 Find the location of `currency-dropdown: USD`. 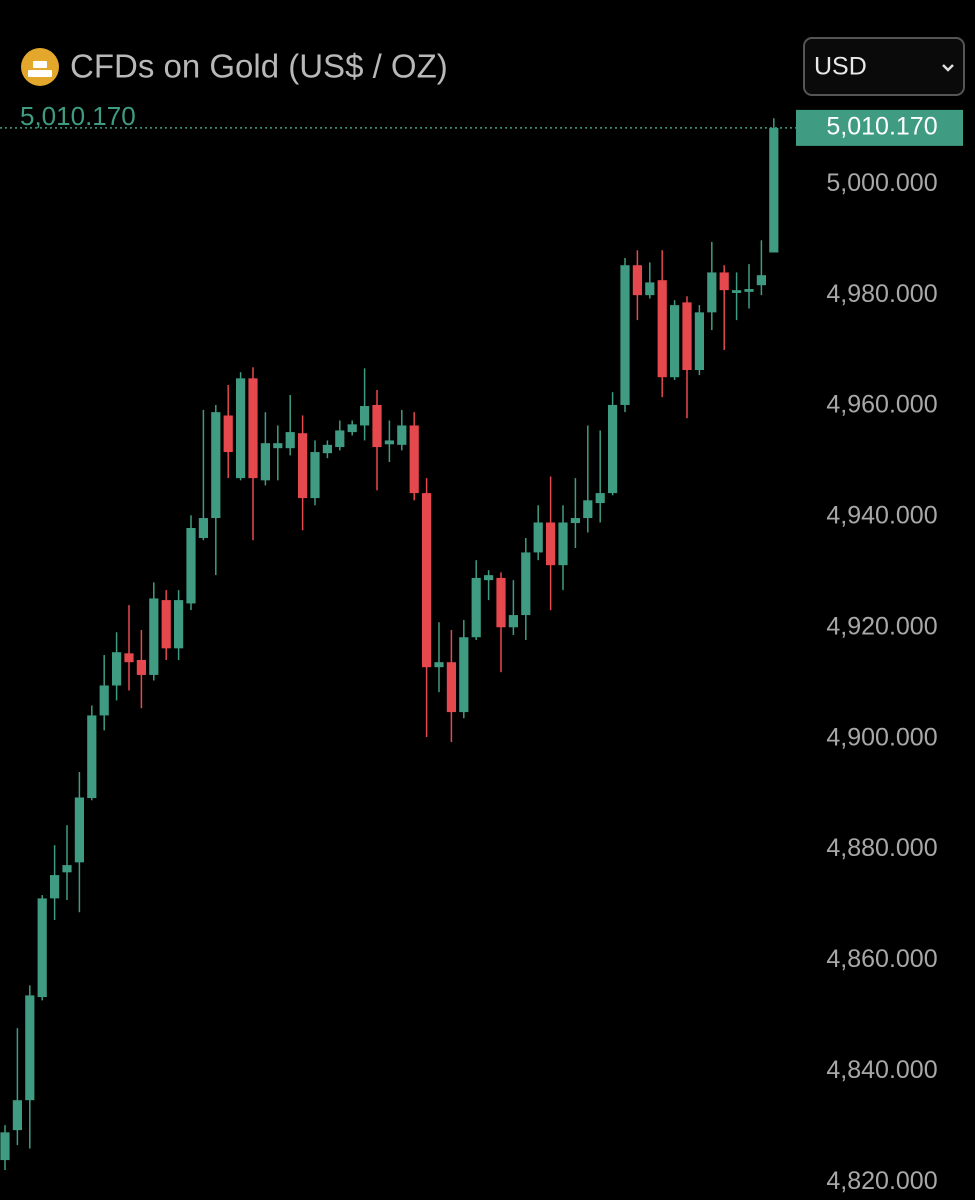

currency-dropdown: USD is located at coordinates (884, 66).